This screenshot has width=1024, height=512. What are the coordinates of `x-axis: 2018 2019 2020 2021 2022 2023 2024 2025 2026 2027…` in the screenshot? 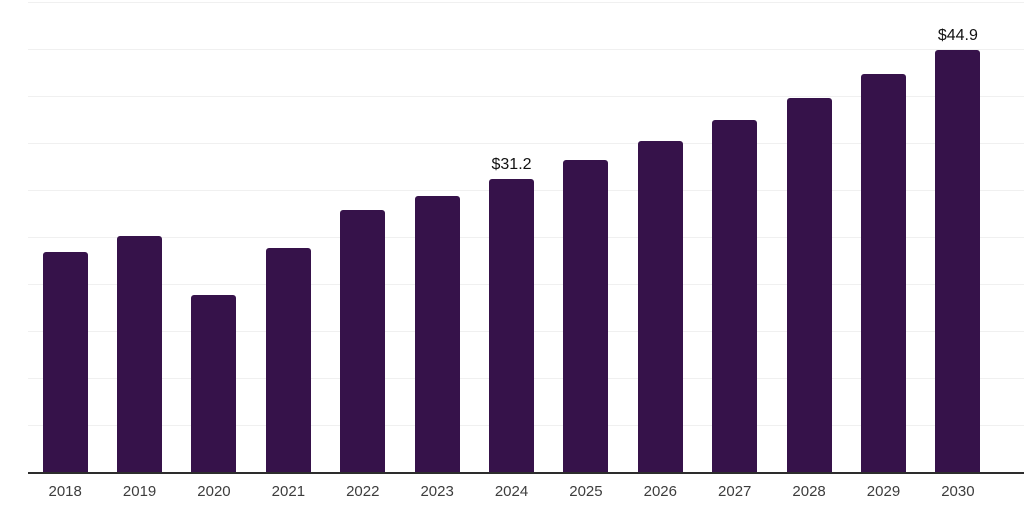 It's located at (511, 491).